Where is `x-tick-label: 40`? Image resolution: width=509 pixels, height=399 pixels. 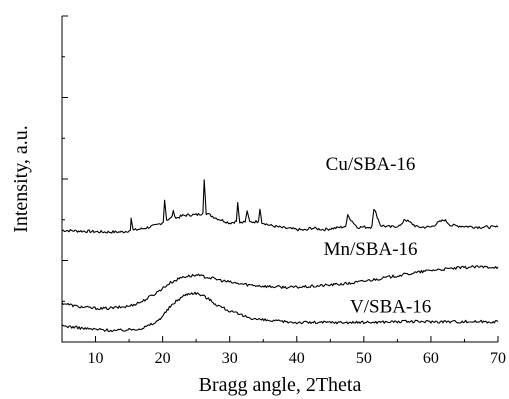
x-tick-label: 40 is located at coordinates (297, 358).